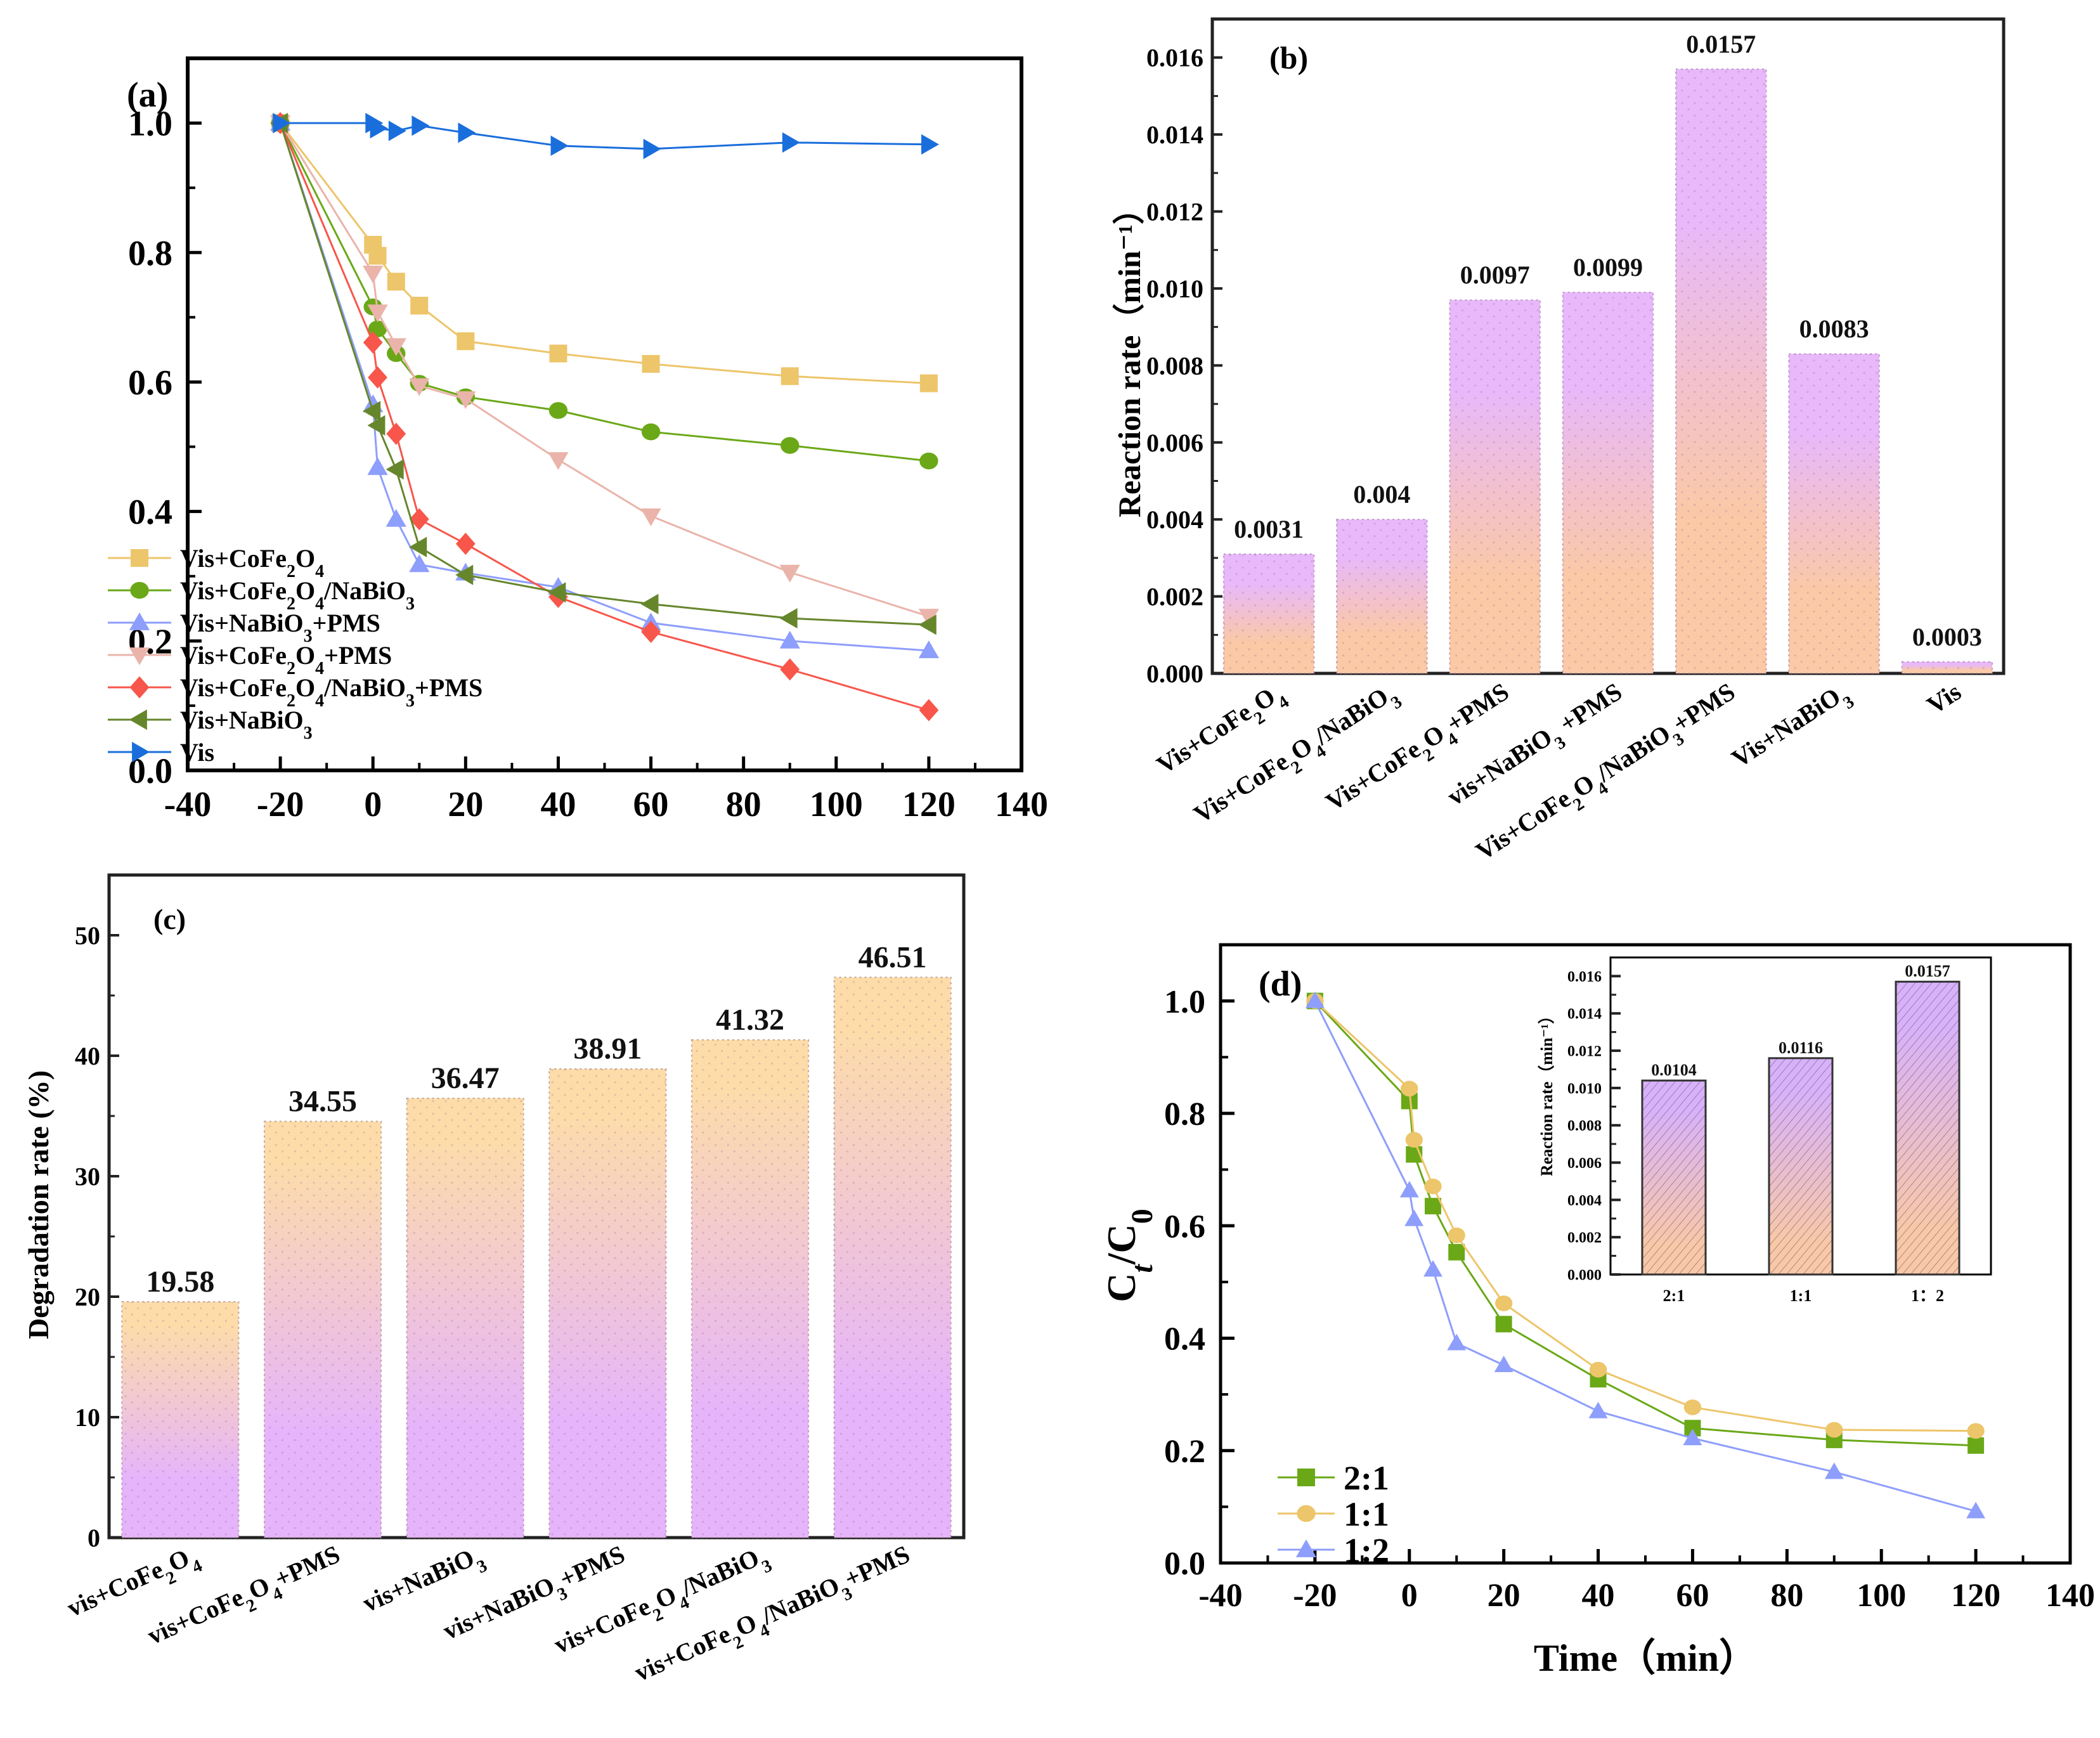  I want to click on y-tick-label: 0, so click(94, 1538).